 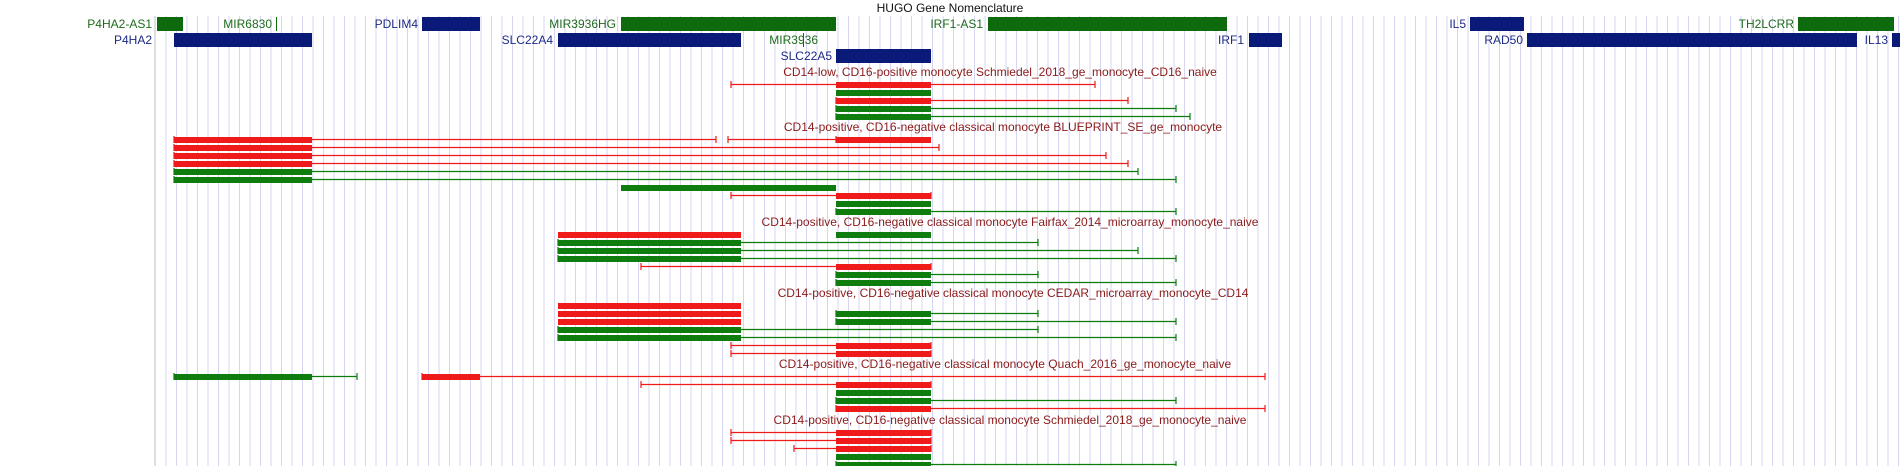 I want to click on gene-label: P4HA2-AS1, so click(x=119, y=24).